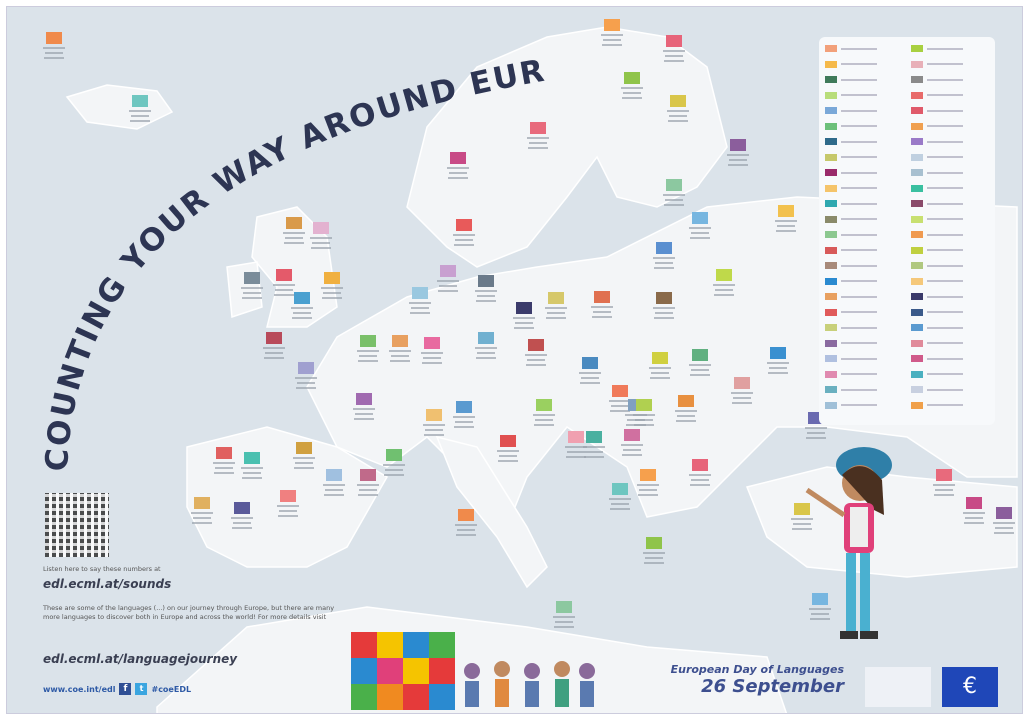  What do you see at coordinates (772, 686) in the screenshot?
I see `event-date: 26 September` at bounding box center [772, 686].